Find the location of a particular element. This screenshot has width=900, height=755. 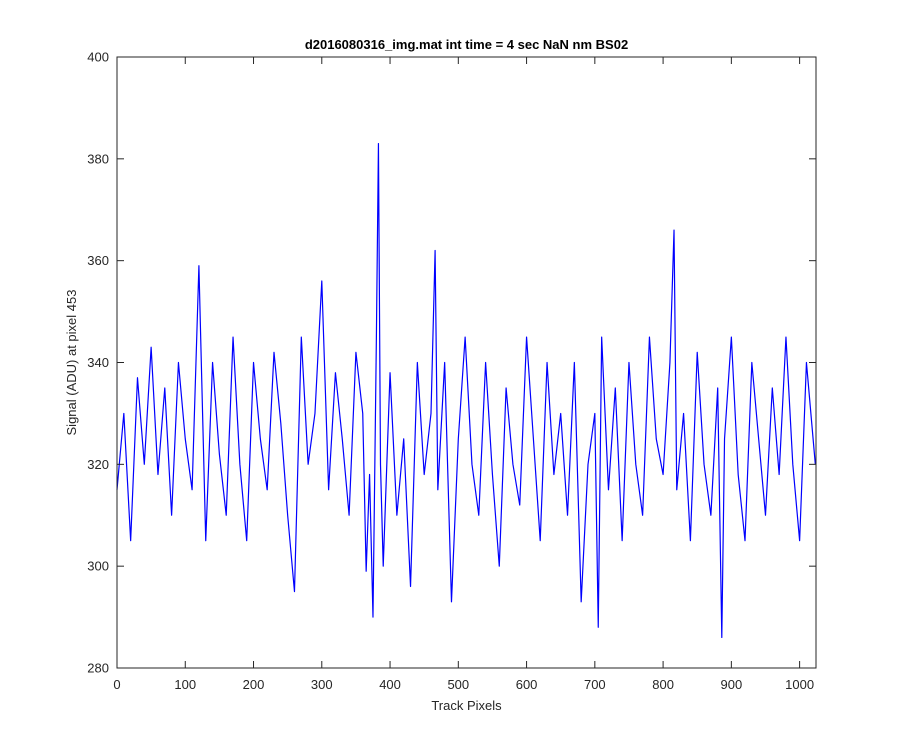

y-tick-label: 400 is located at coordinates (98, 57).